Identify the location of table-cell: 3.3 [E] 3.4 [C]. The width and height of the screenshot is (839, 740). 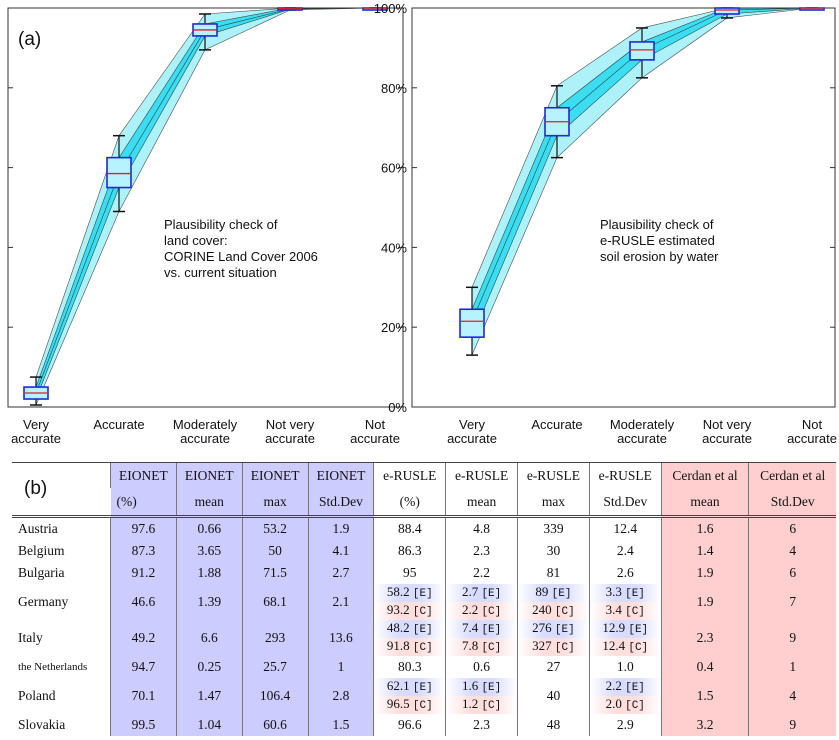
(625, 602).